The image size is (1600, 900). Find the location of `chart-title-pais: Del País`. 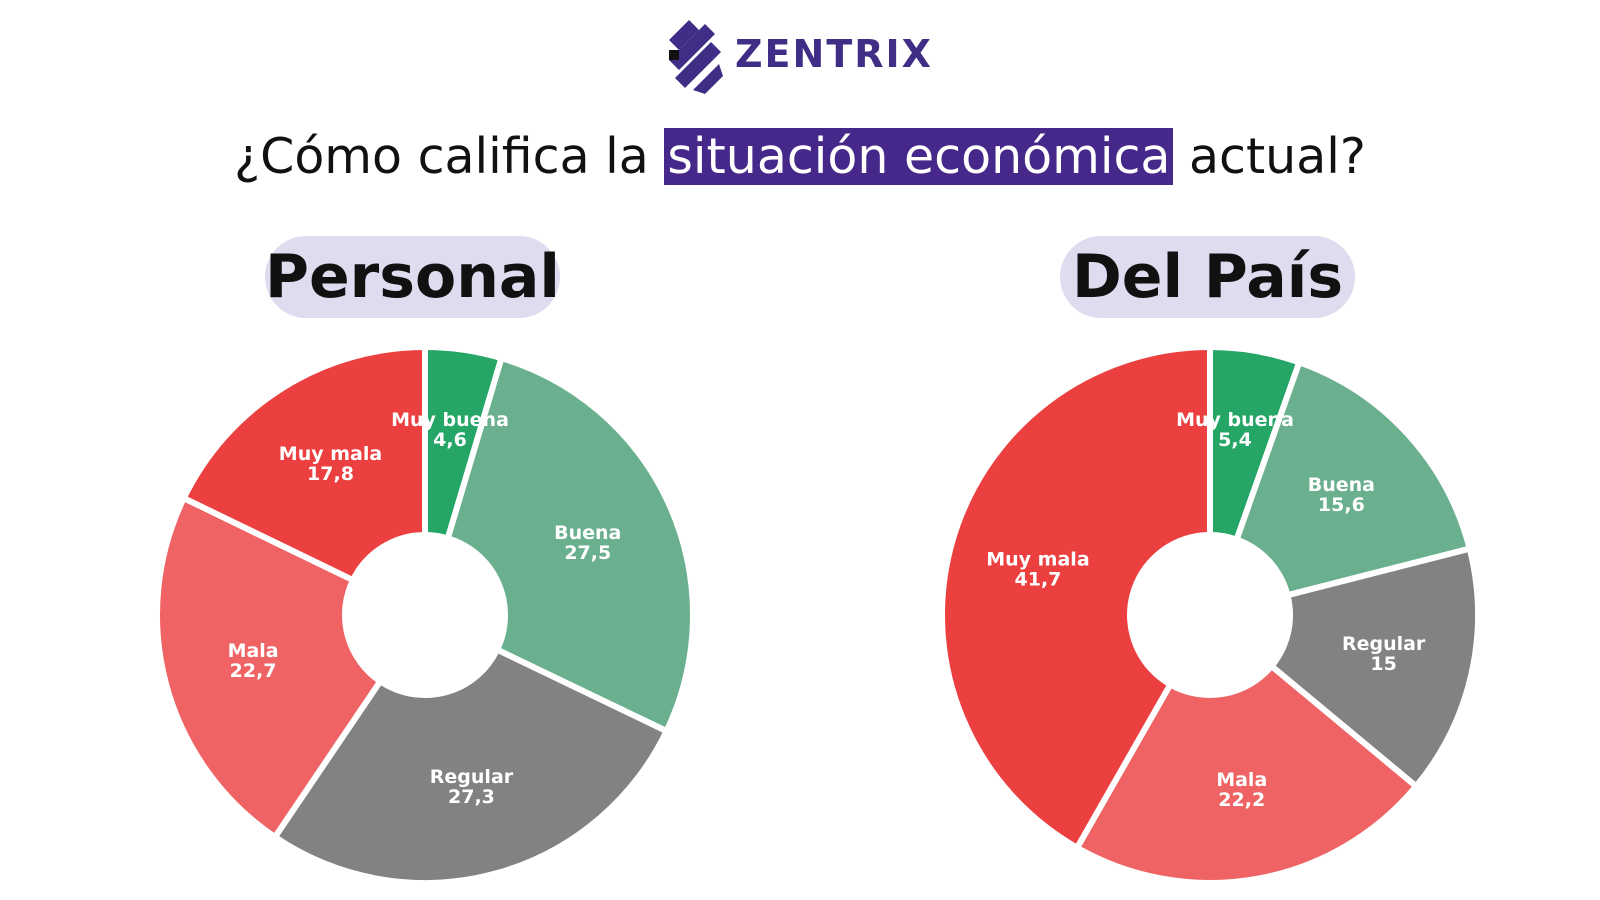

chart-title-pais: Del País is located at coordinates (1207, 277).